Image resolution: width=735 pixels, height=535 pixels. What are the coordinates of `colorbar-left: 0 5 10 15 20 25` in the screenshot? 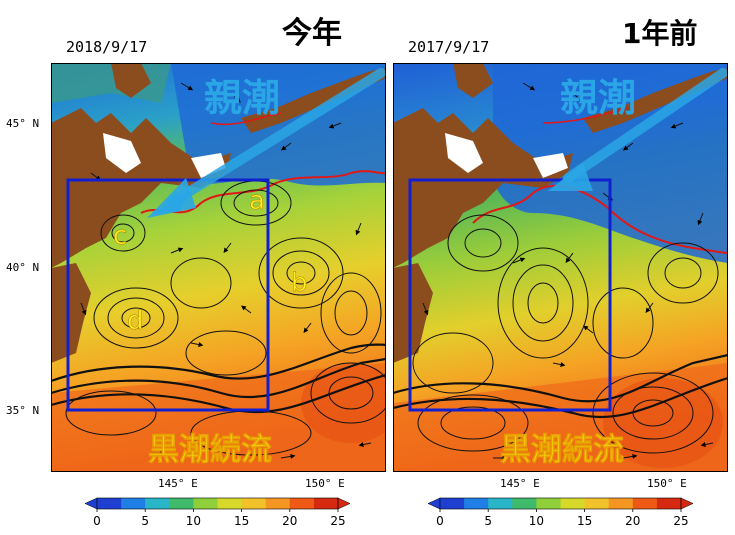 It's located at (217, 512).